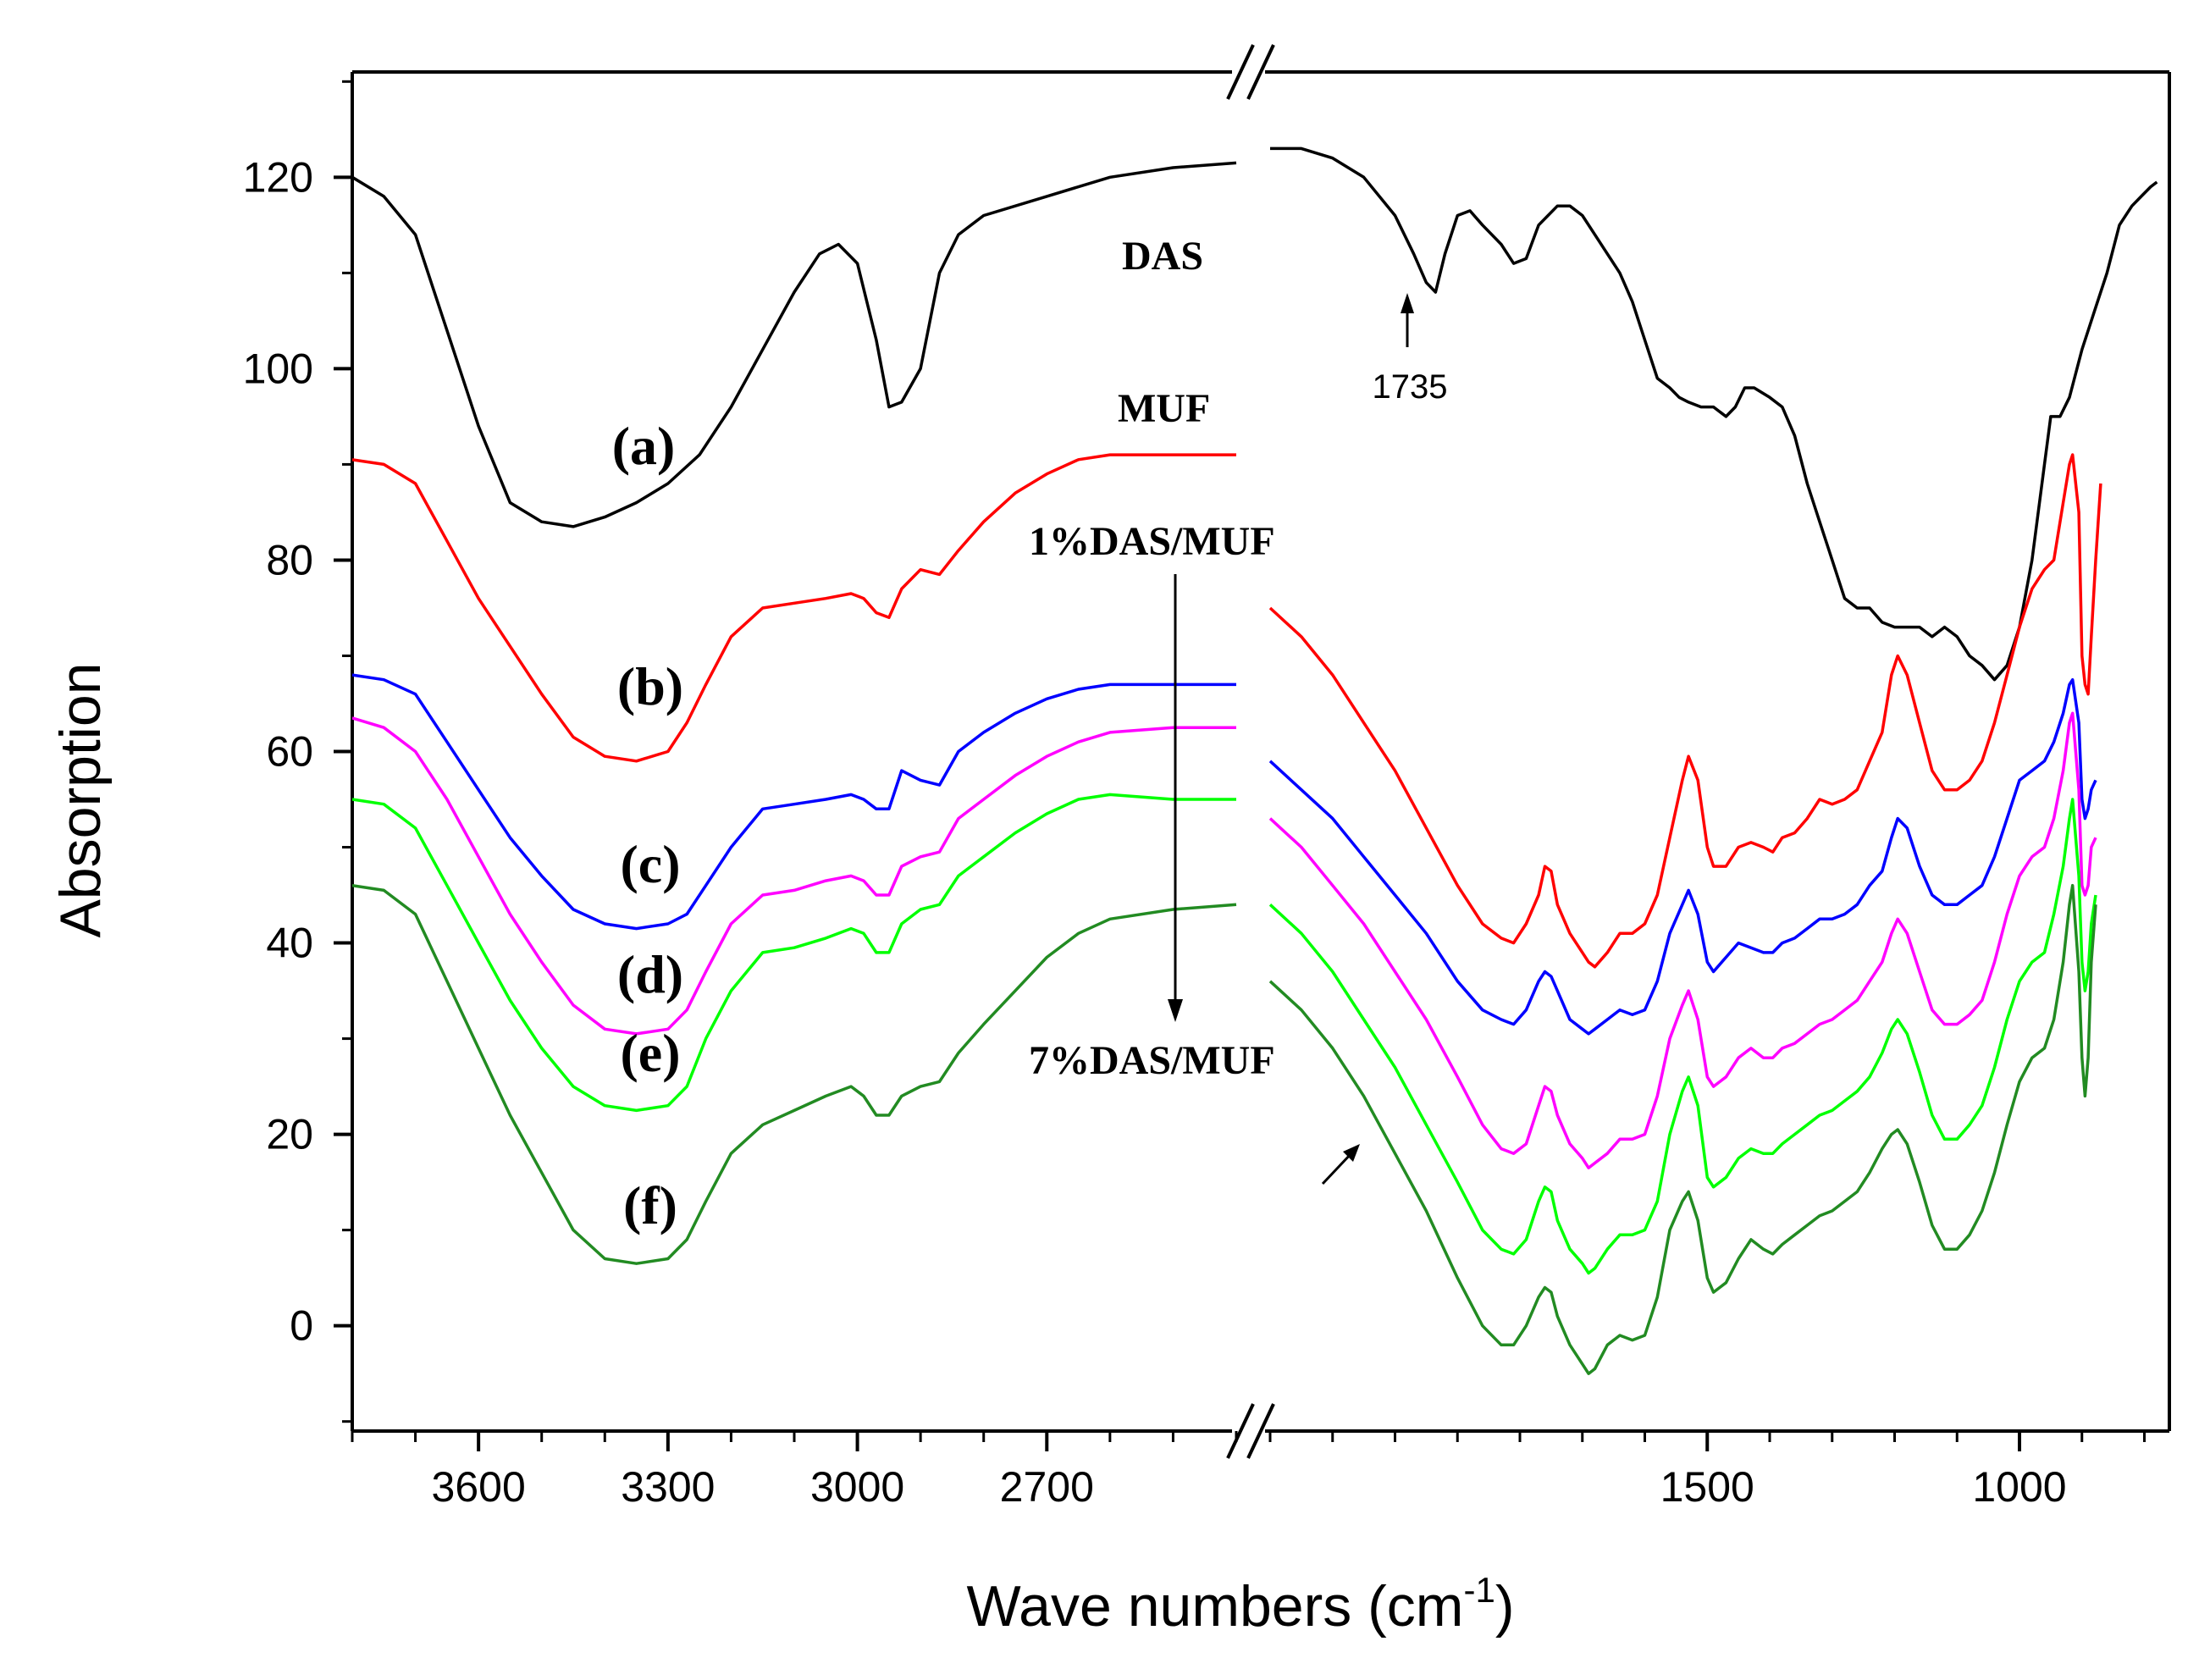  What do you see at coordinates (794, 345) in the screenshot?
I see `series-a-line-left` at bounding box center [794, 345].